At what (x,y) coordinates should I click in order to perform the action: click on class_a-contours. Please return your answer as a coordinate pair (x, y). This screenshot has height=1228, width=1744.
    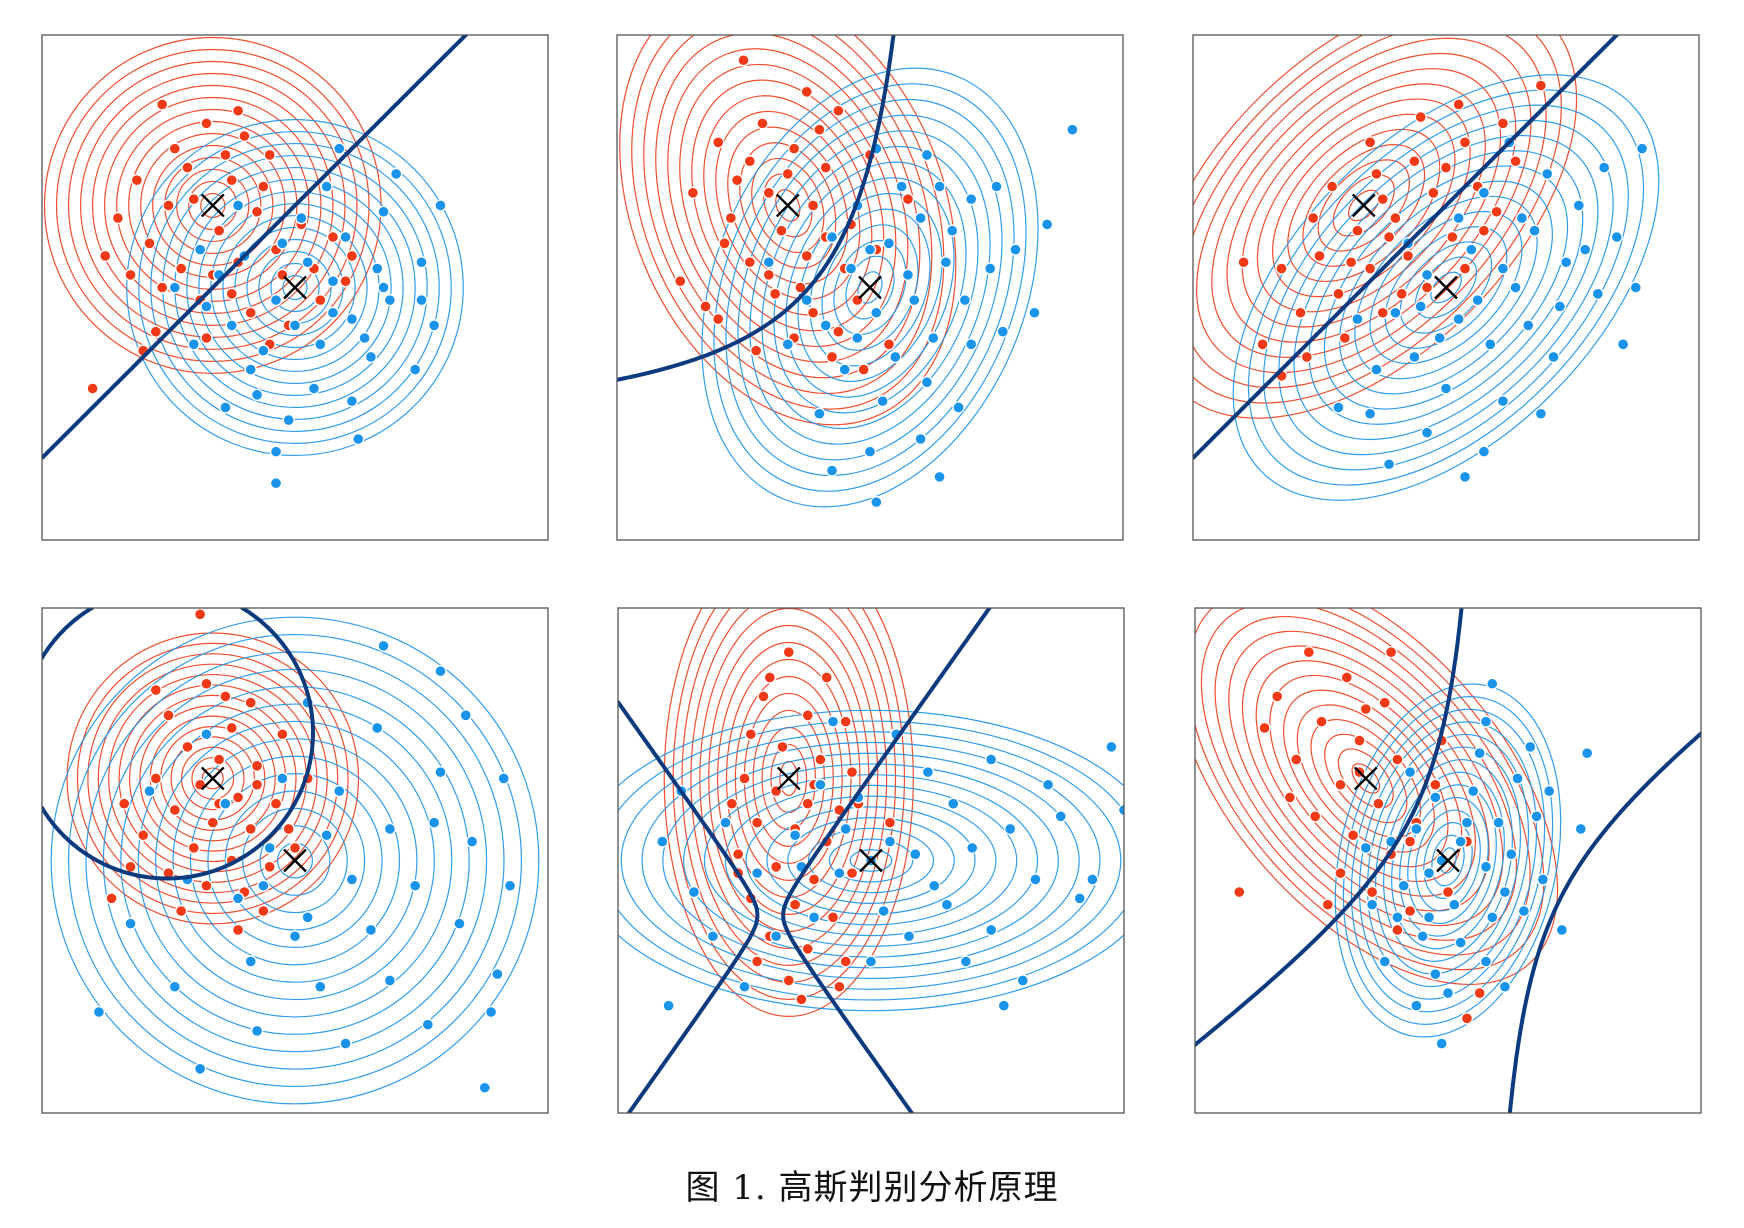
    Looking at the image, I should click on (788, 230).